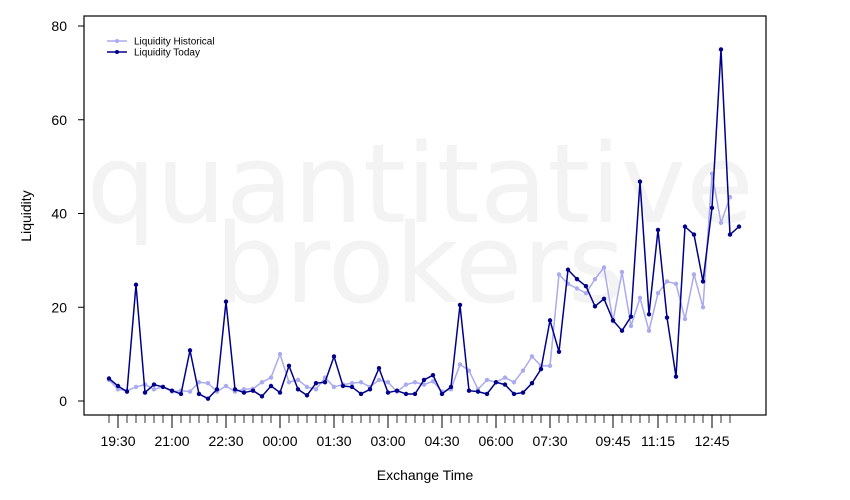 This screenshot has width=850, height=500. What do you see at coordinates (658, 441) in the screenshot?
I see `x-tick-label: 11:15` at bounding box center [658, 441].